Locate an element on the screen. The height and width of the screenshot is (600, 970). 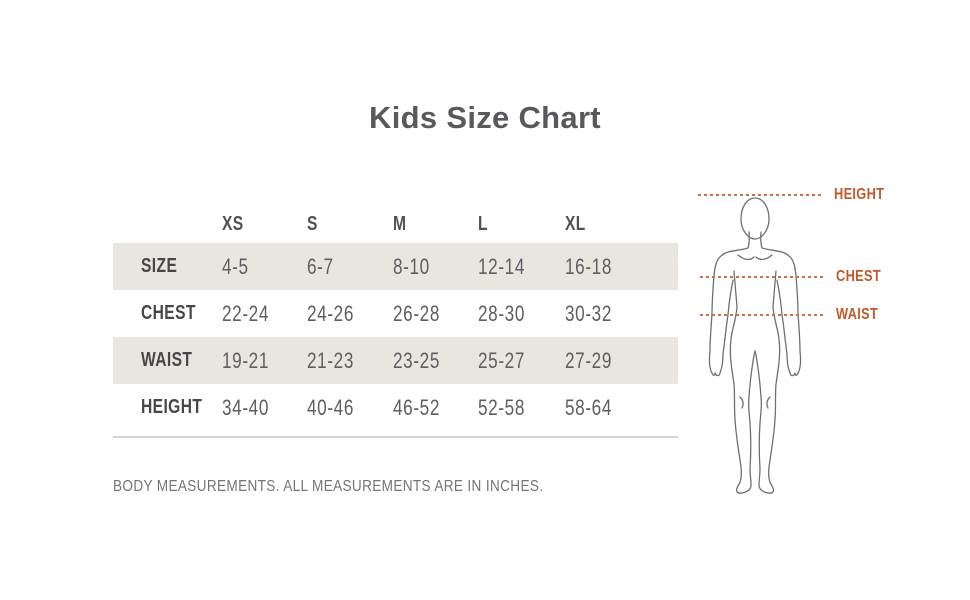
table-cell: 52-58 is located at coordinates (502, 407).